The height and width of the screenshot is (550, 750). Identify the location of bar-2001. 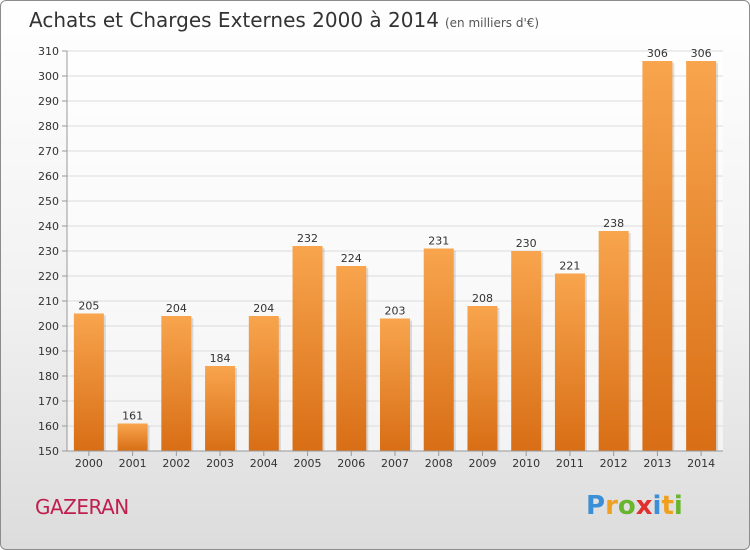
(132, 437).